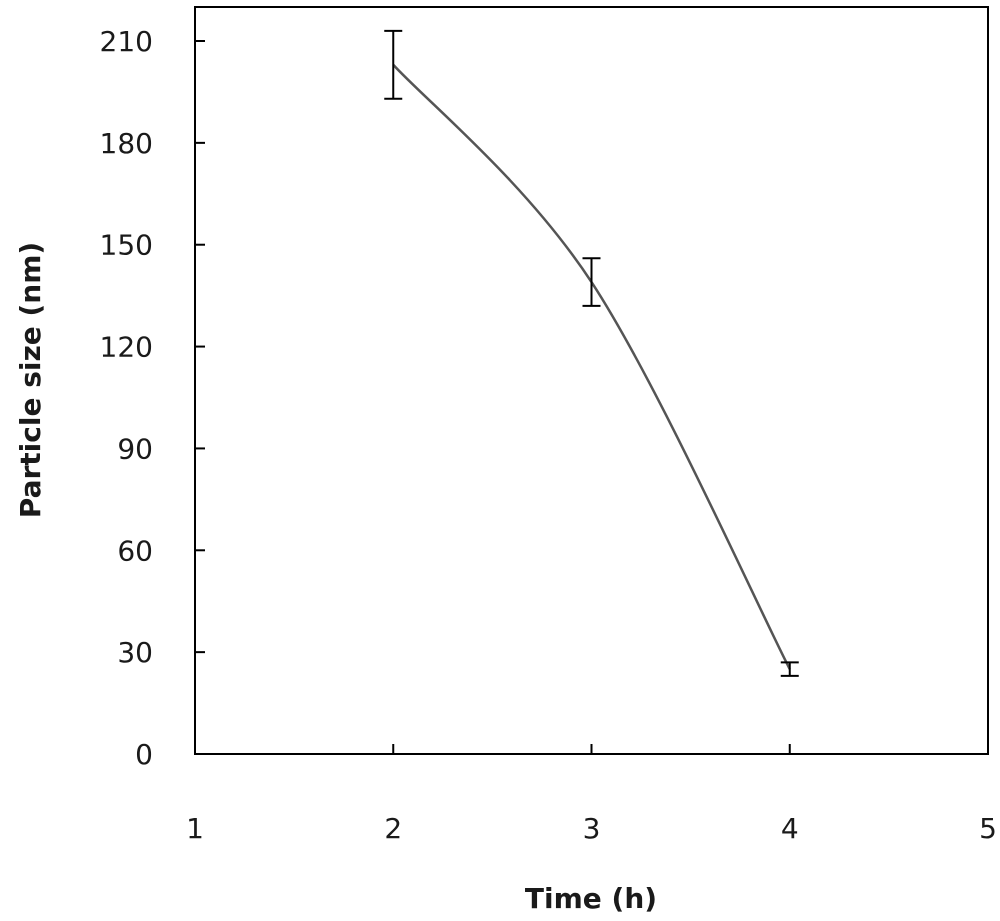  What do you see at coordinates (393, 828) in the screenshot?
I see `x-tick-label: 2` at bounding box center [393, 828].